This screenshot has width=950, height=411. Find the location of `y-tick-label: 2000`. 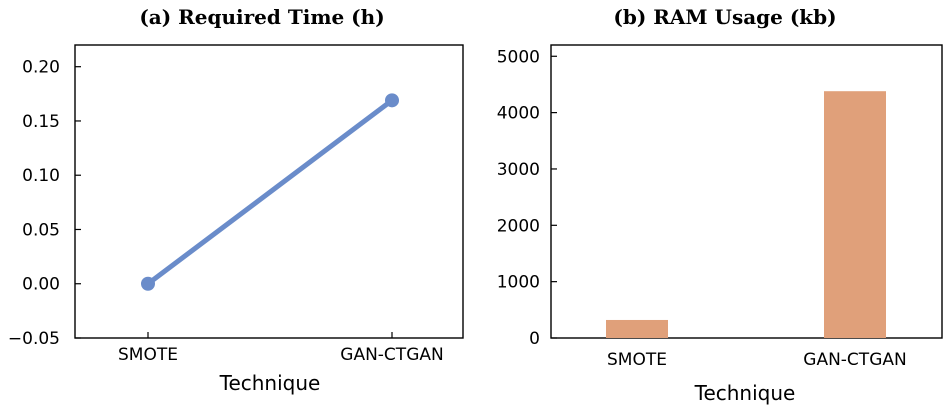

y-tick-label: 2000 is located at coordinates (518, 226).